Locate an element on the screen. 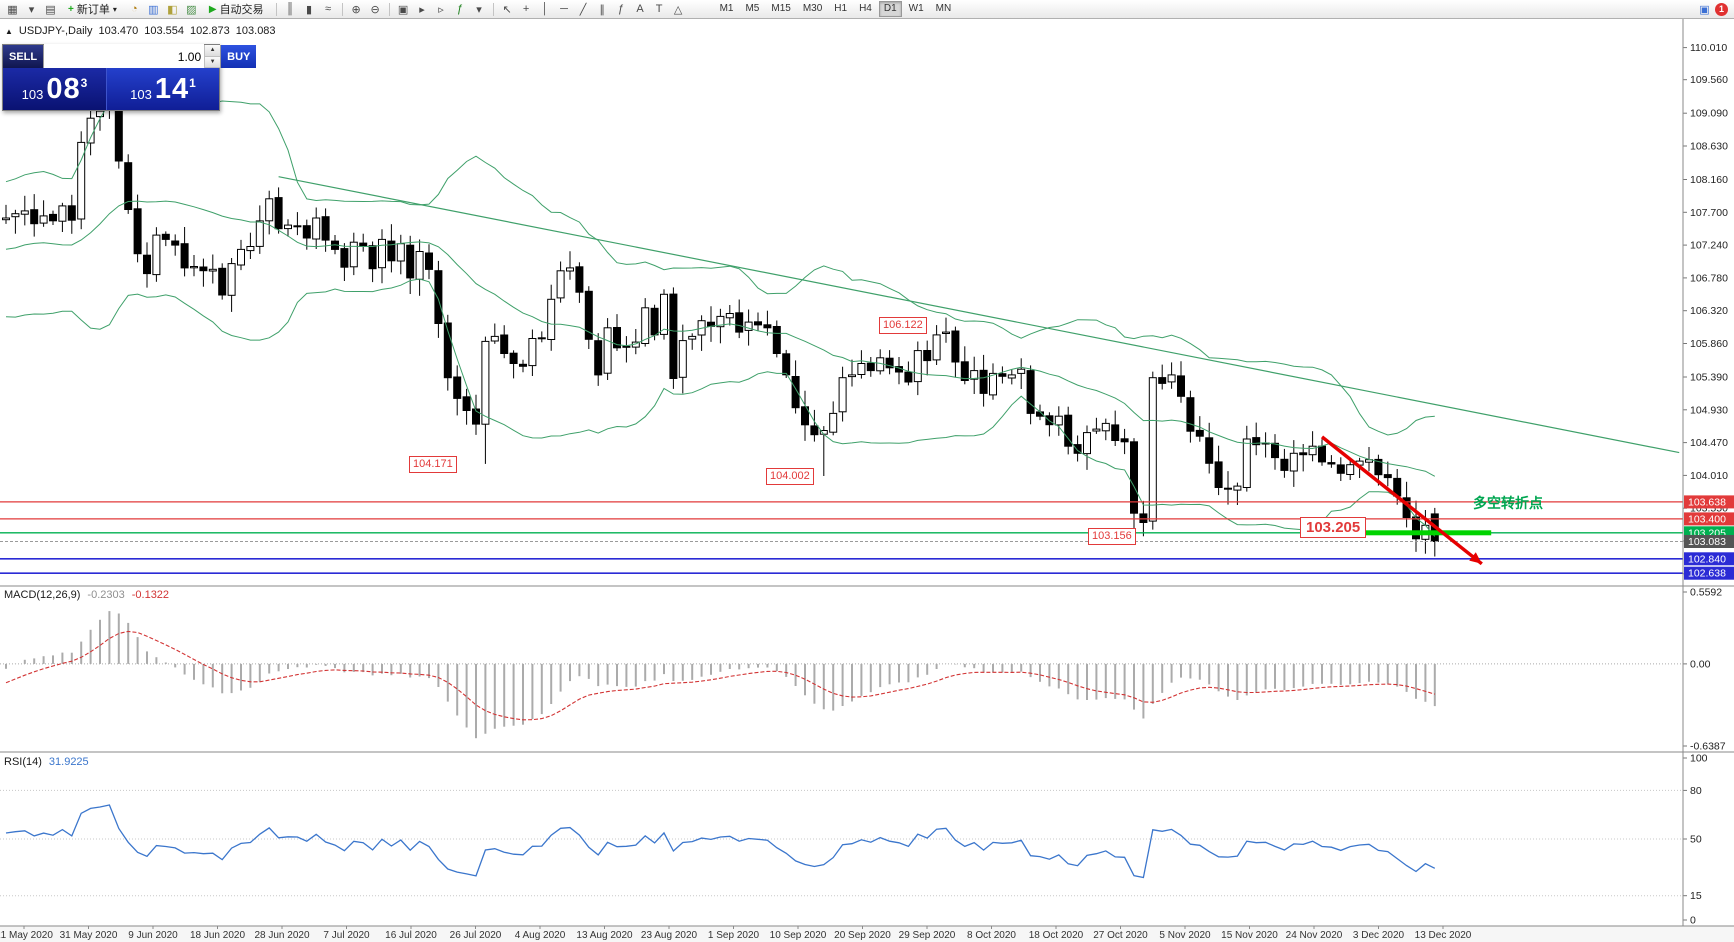 The height and width of the screenshot is (942, 1734). bid-pip: 3 is located at coordinates (84, 83).